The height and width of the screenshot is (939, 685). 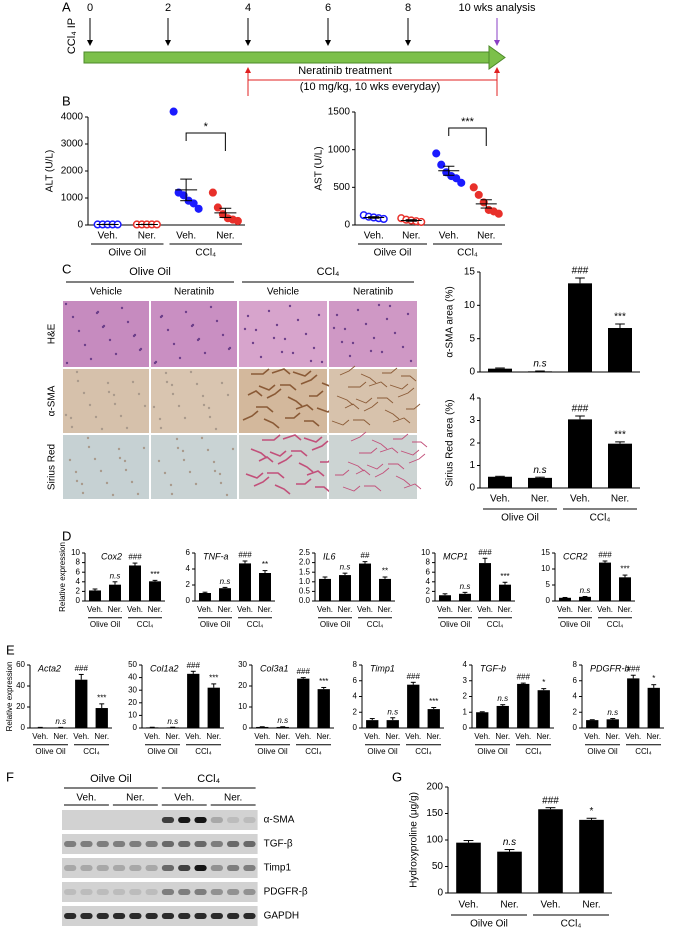 What do you see at coordinates (339, 149) in the screenshot?
I see `y-tick-label: 1000` at bounding box center [339, 149].